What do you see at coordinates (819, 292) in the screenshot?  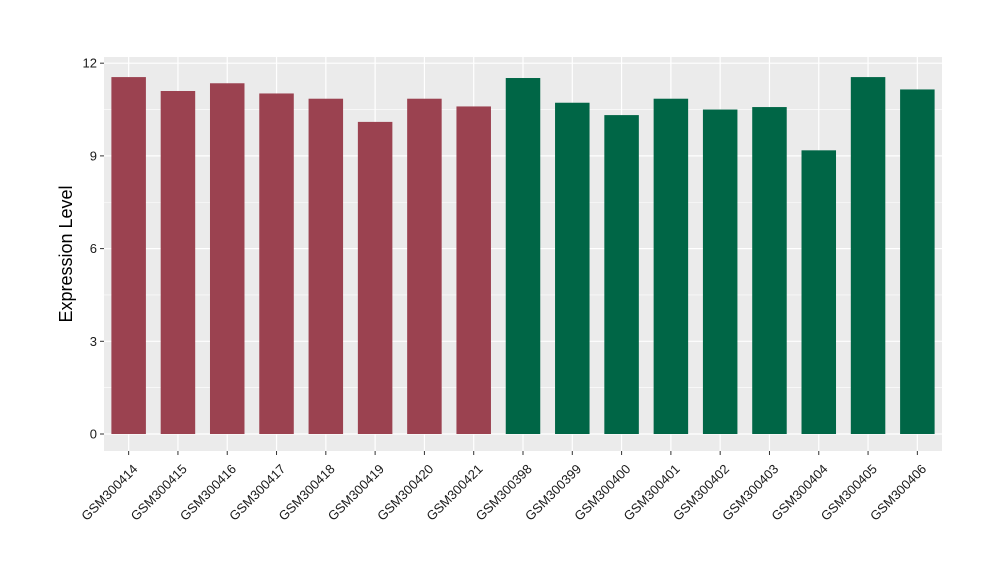 I see `bar-GSM300404` at bounding box center [819, 292].